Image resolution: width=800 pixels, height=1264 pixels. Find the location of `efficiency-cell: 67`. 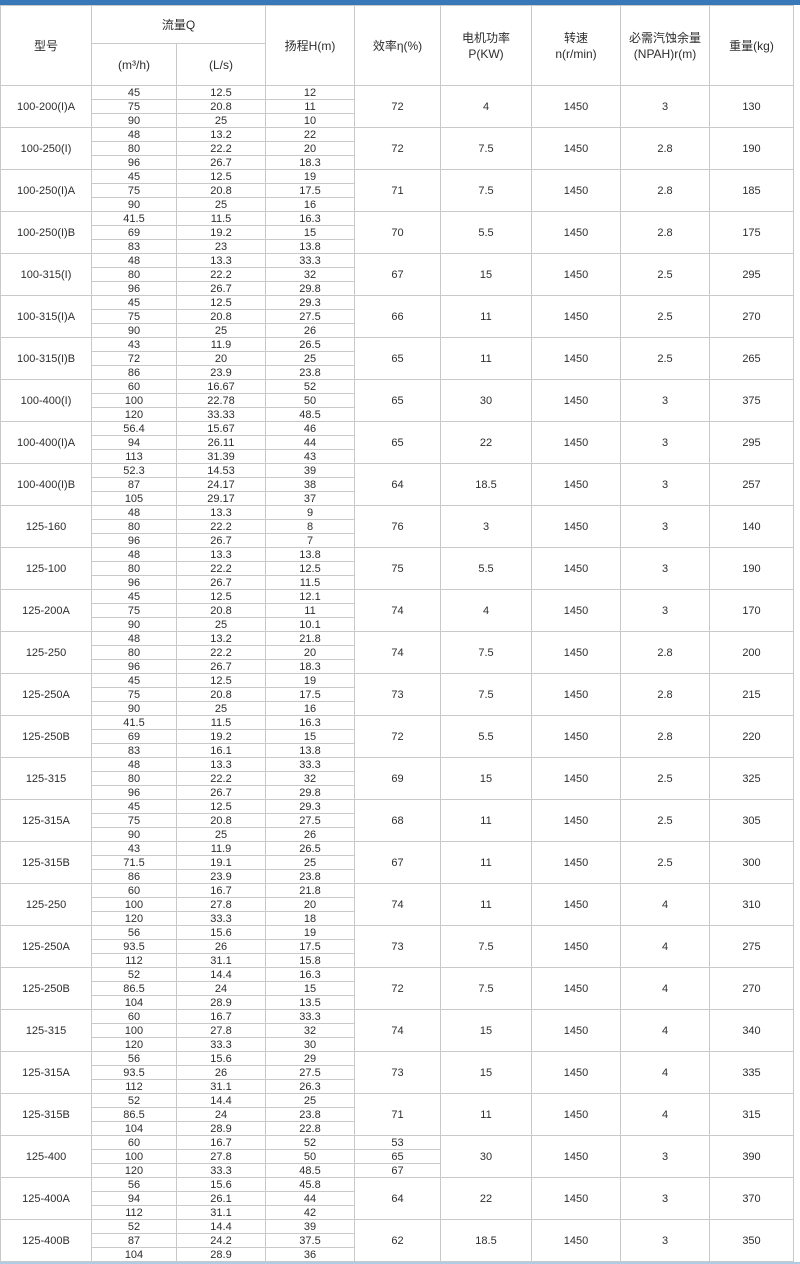

efficiency-cell: 67 is located at coordinates (397, 862).